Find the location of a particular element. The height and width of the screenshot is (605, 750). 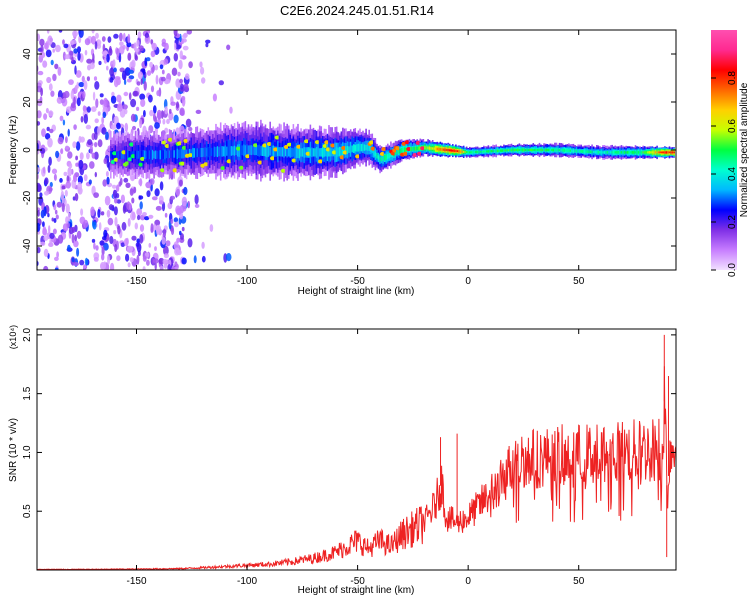

colorbar-tick-label: 0.4 is located at coordinates (732, 174).